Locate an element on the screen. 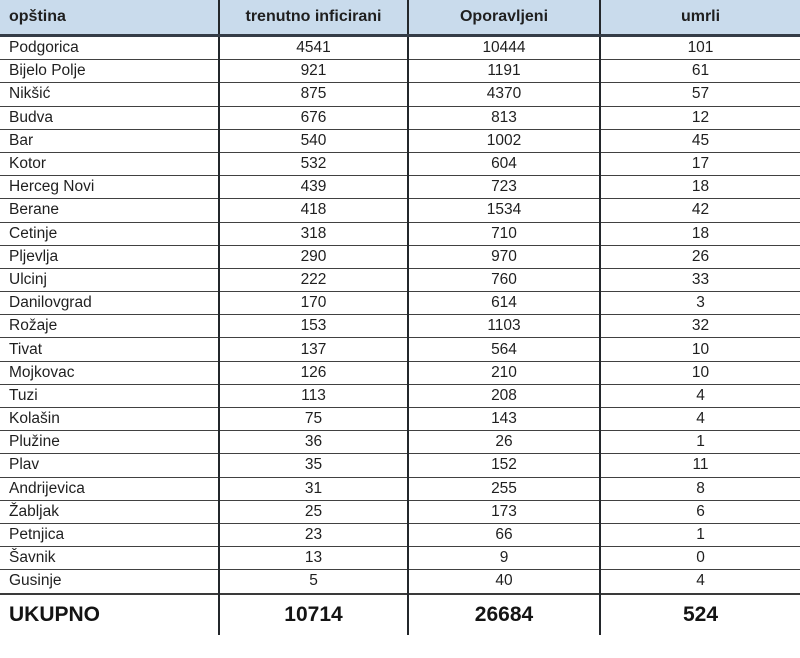 The image size is (800, 658). infected-cell: 170 is located at coordinates (313, 303).